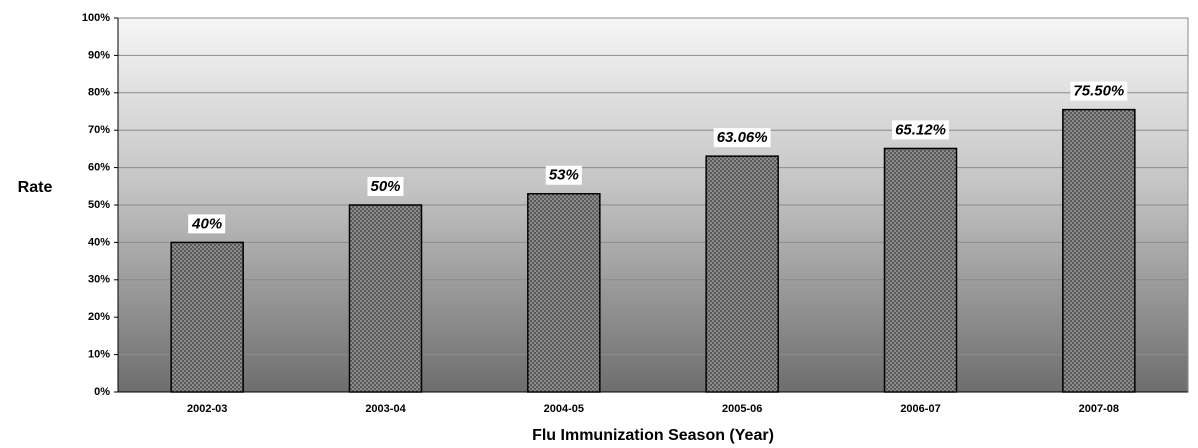 Image resolution: width=1198 pixels, height=448 pixels. What do you see at coordinates (99, 205) in the screenshot?
I see `y-tick-label: 50%` at bounding box center [99, 205].